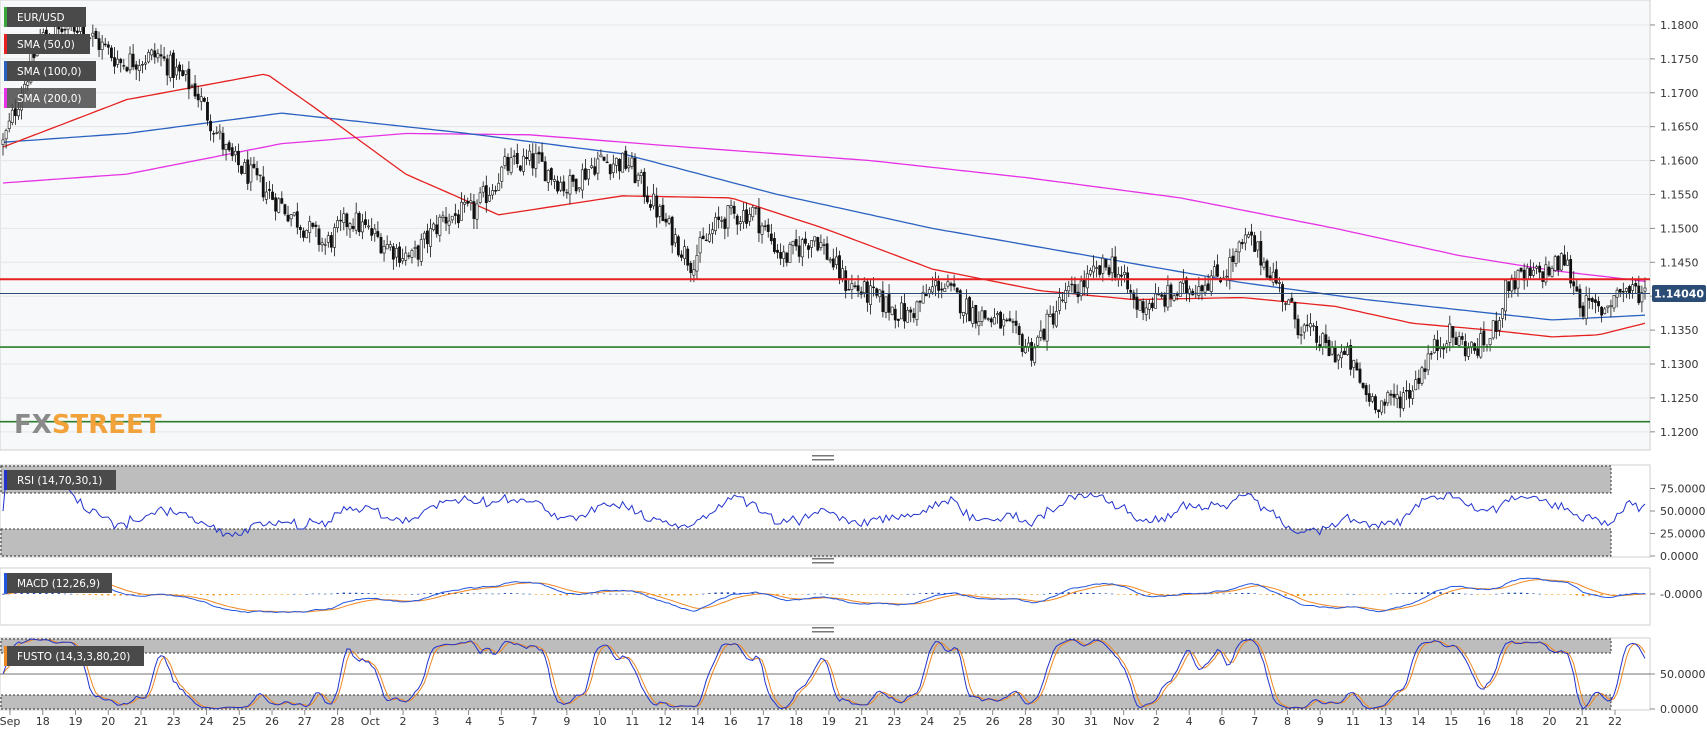  I want to click on date-tick-label: 20, so click(108, 721).